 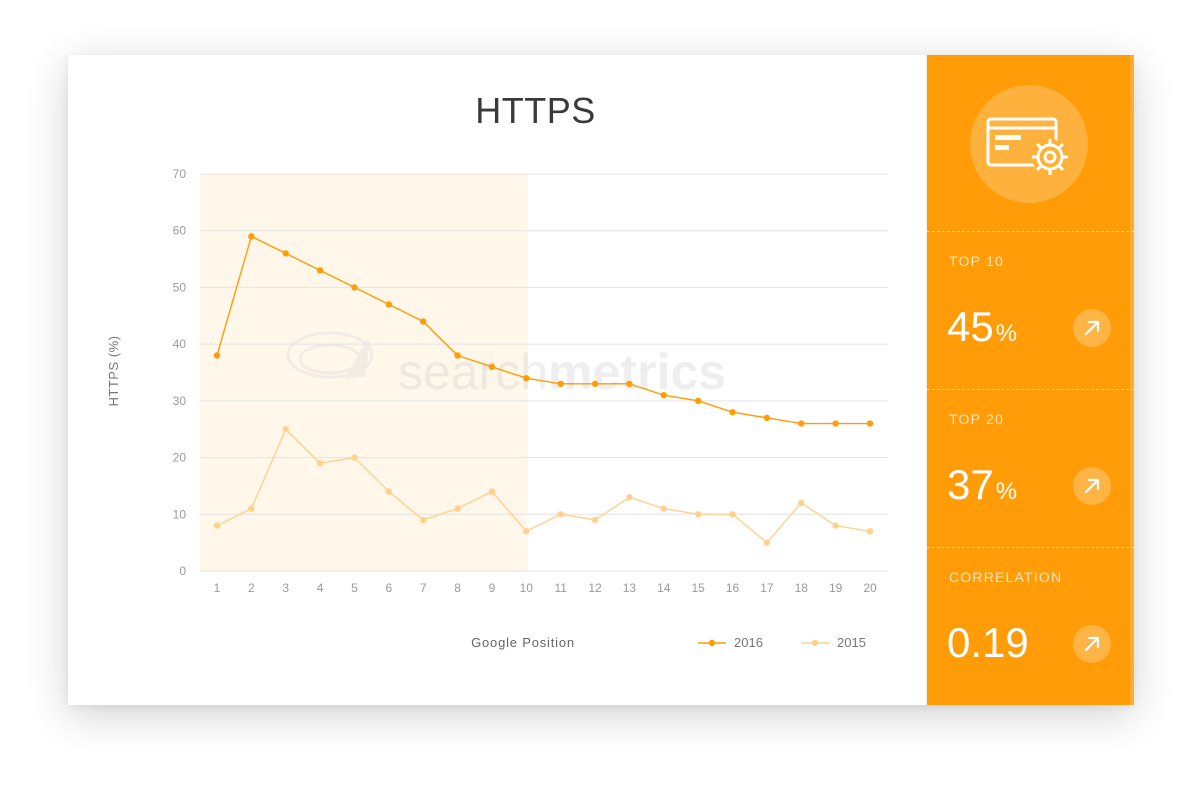 I want to click on y-axis-ticks: 0 10 20 30 40 50 60 70, so click(x=180, y=372).